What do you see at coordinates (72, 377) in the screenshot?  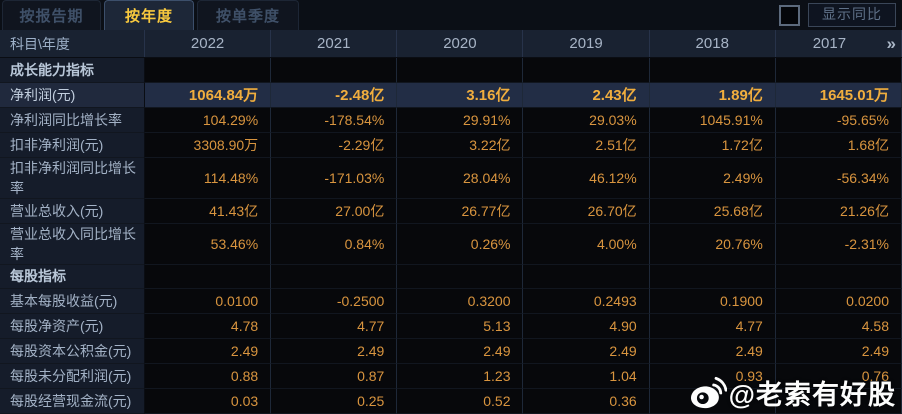 I see `row-label: 每股未分配利润(元)` at bounding box center [72, 377].